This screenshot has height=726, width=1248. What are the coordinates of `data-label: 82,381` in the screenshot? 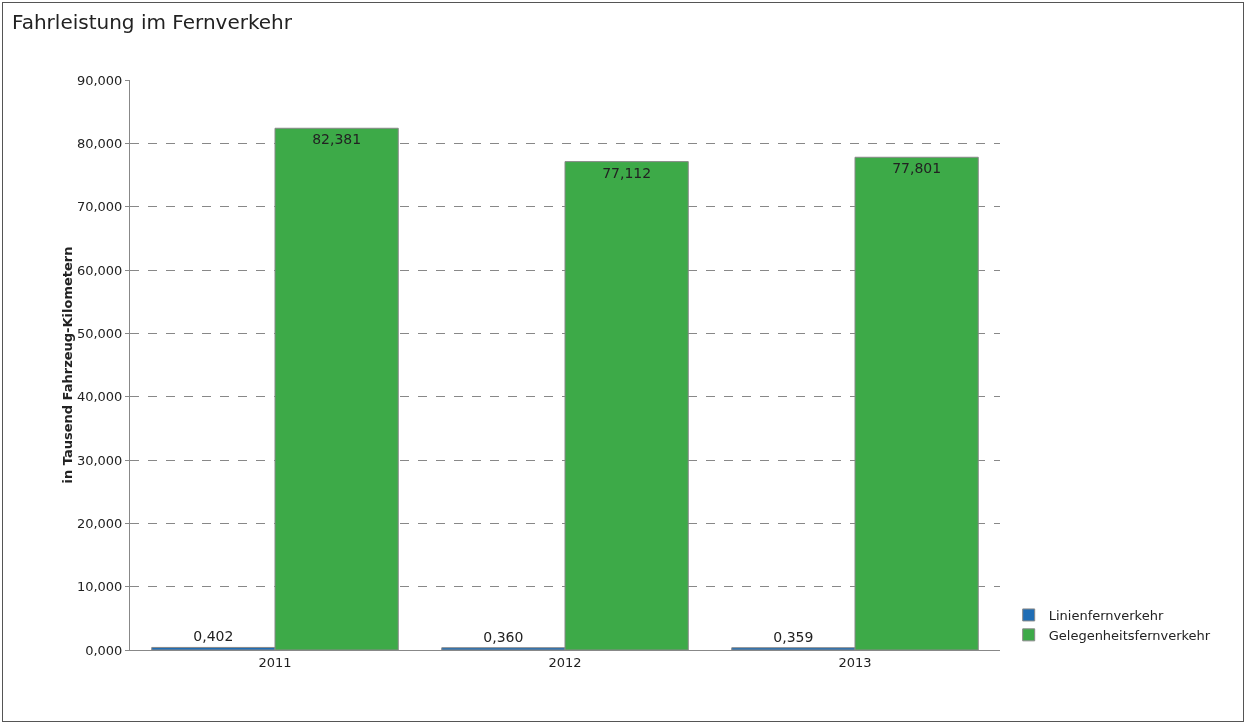 It's located at (337, 139).